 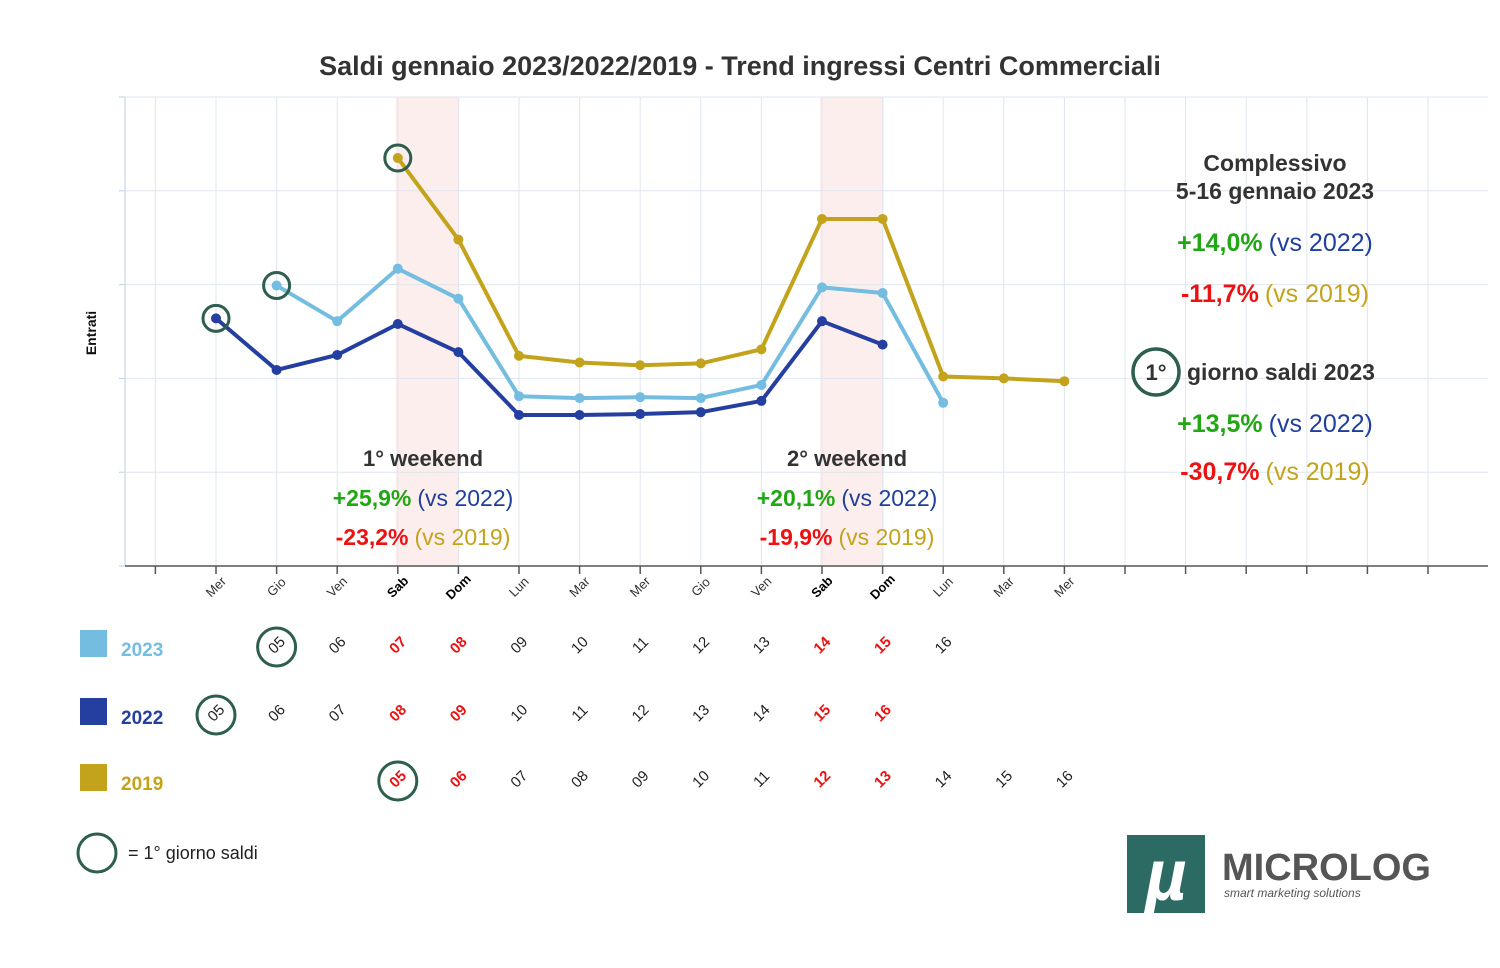 I want to click on legend-day-2022: 08, so click(x=398, y=713).